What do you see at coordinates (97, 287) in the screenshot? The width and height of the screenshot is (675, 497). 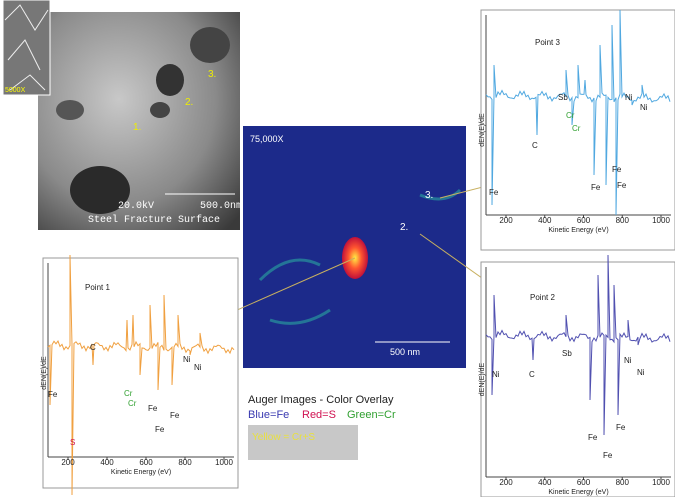 I see `spectrum-title: Point 1` at bounding box center [97, 287].